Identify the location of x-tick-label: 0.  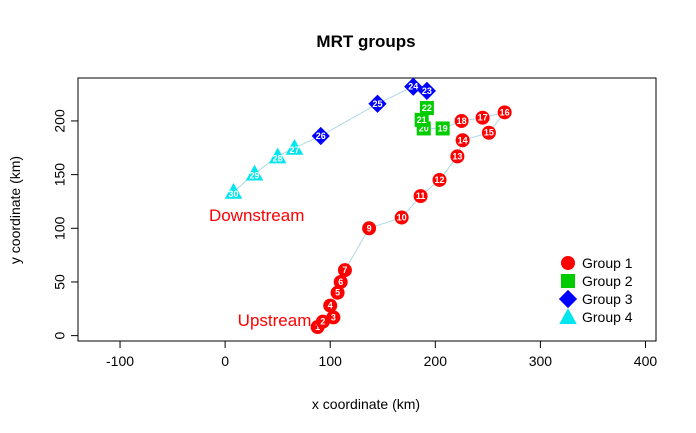
(225, 361).